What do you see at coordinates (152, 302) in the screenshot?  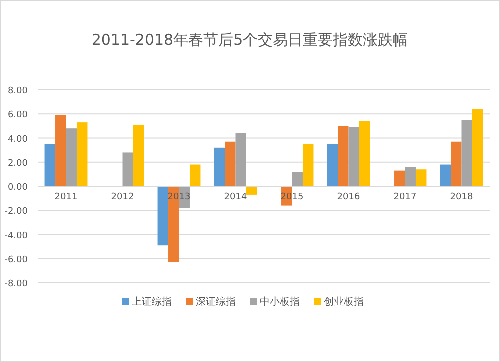 I see `legend-label: 上证综指` at bounding box center [152, 302].